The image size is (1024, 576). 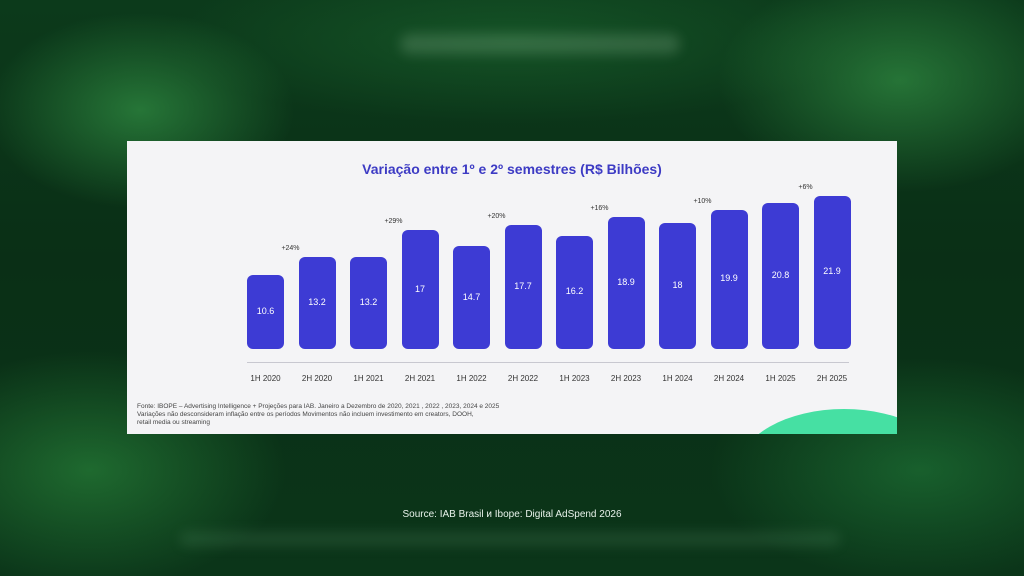 I want to click on bar-value-label: 17.7, so click(x=523, y=286).